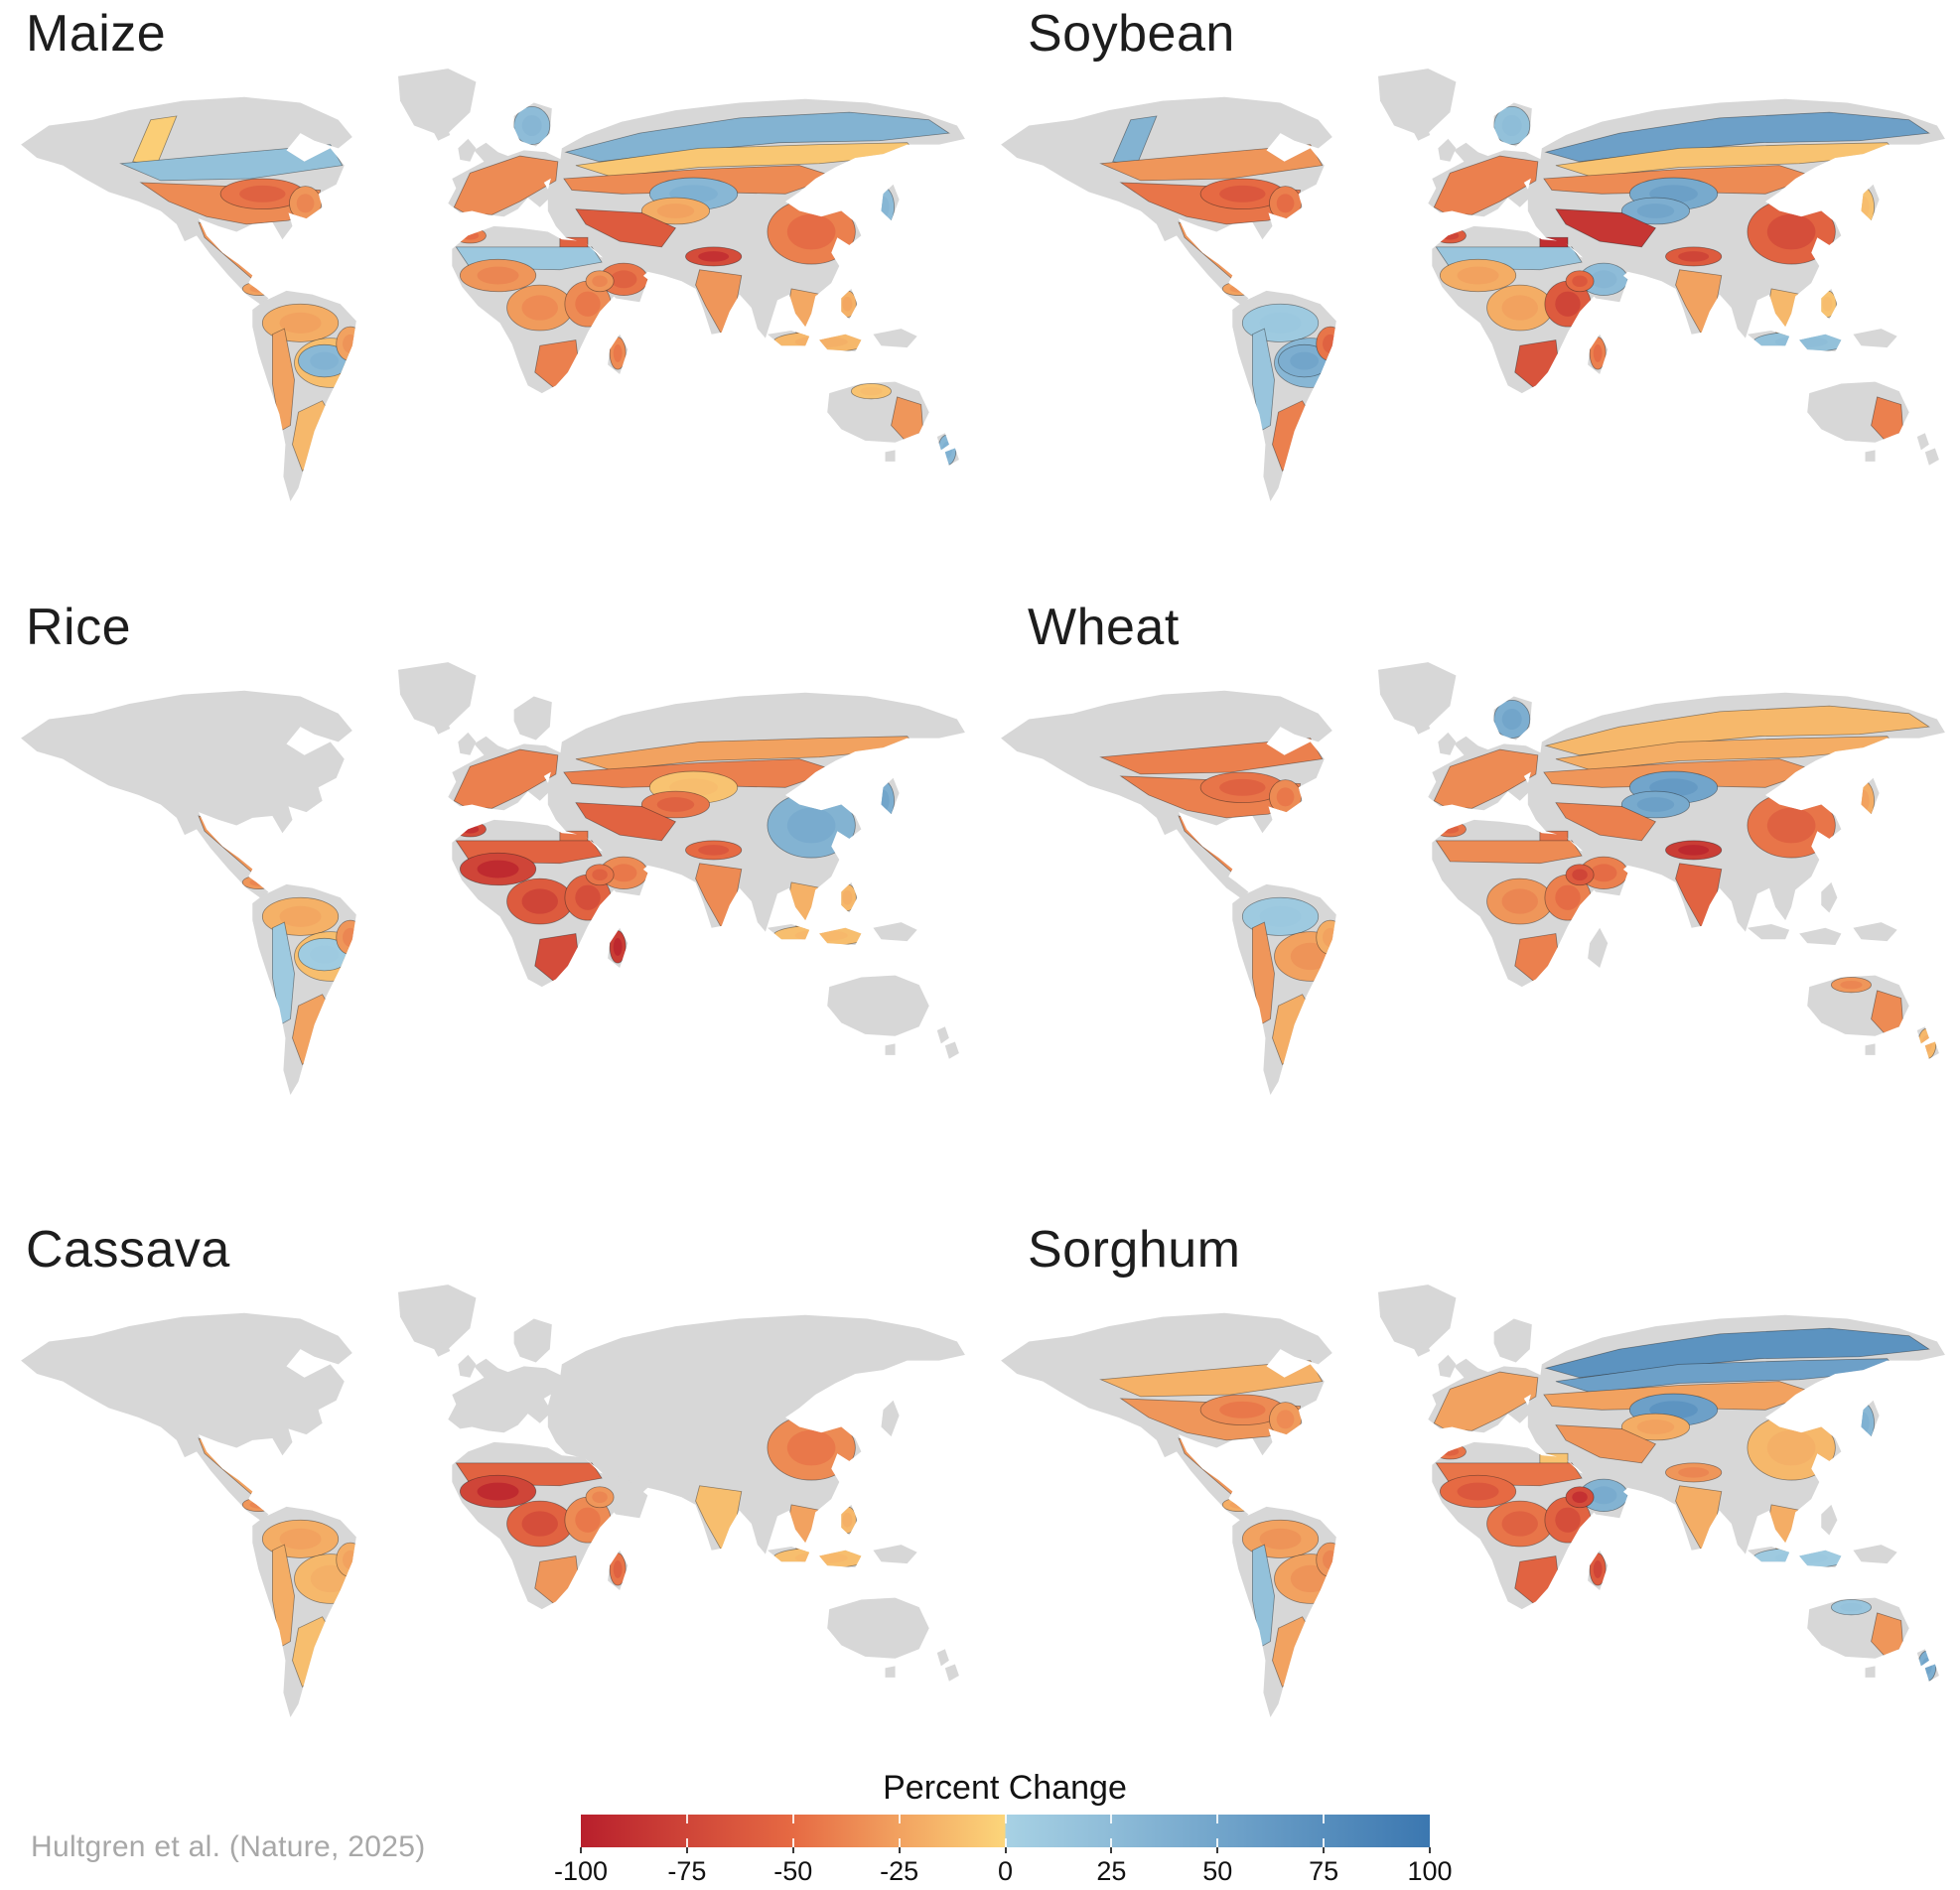  What do you see at coordinates (821, 1558) in the screenshot?
I see `region-indonesia_r-inner` at bounding box center [821, 1558].